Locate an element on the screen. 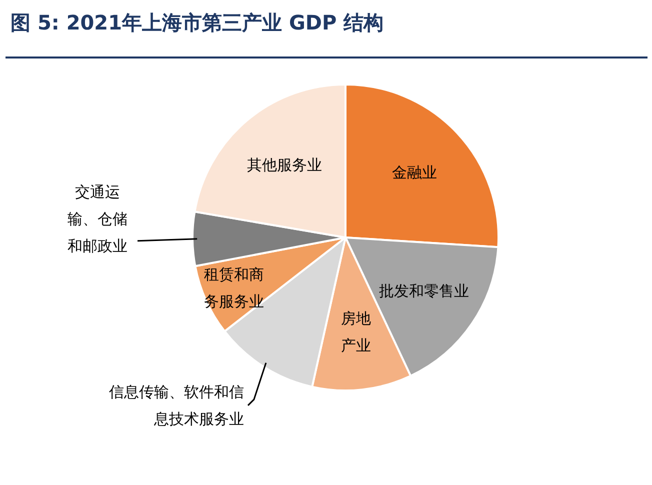 This screenshot has width=652, height=485. slice-label: 金融业 is located at coordinates (415, 173).